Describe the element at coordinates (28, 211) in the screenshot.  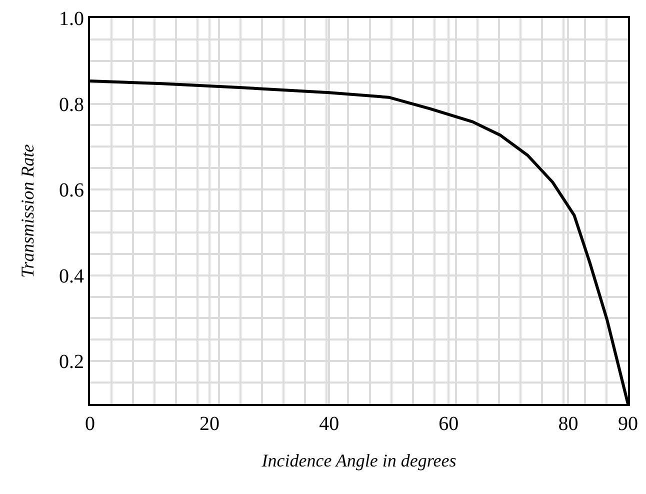
I see `y-axis-title: Transmission Rate` at that location.